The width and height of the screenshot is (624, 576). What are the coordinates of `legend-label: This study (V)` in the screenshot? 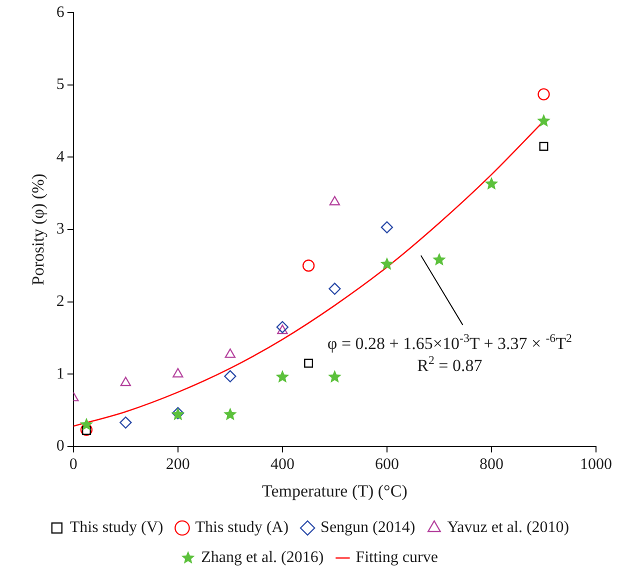 It's located at (117, 527).